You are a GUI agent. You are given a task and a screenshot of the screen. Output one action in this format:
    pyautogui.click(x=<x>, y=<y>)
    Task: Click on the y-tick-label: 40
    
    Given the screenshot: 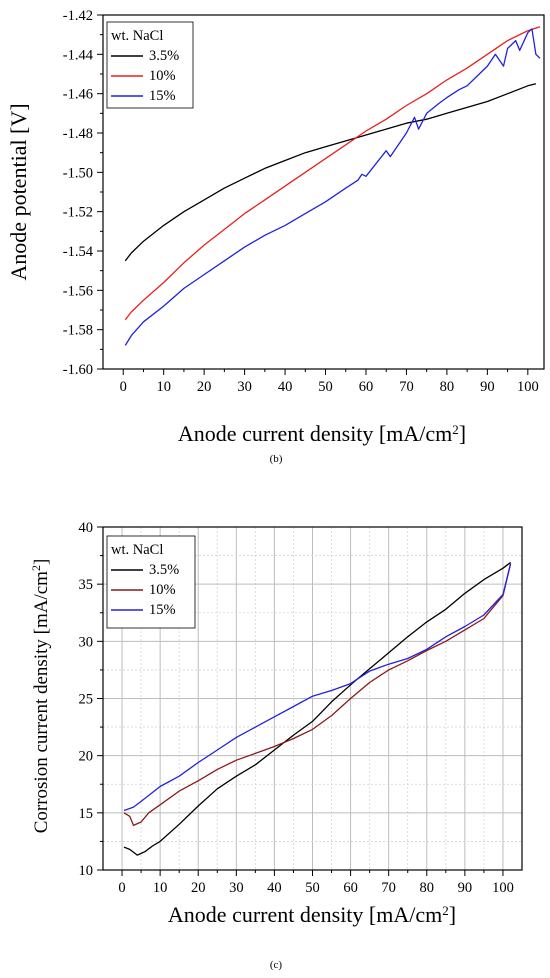 What is the action you would take?
    pyautogui.click(x=86, y=528)
    